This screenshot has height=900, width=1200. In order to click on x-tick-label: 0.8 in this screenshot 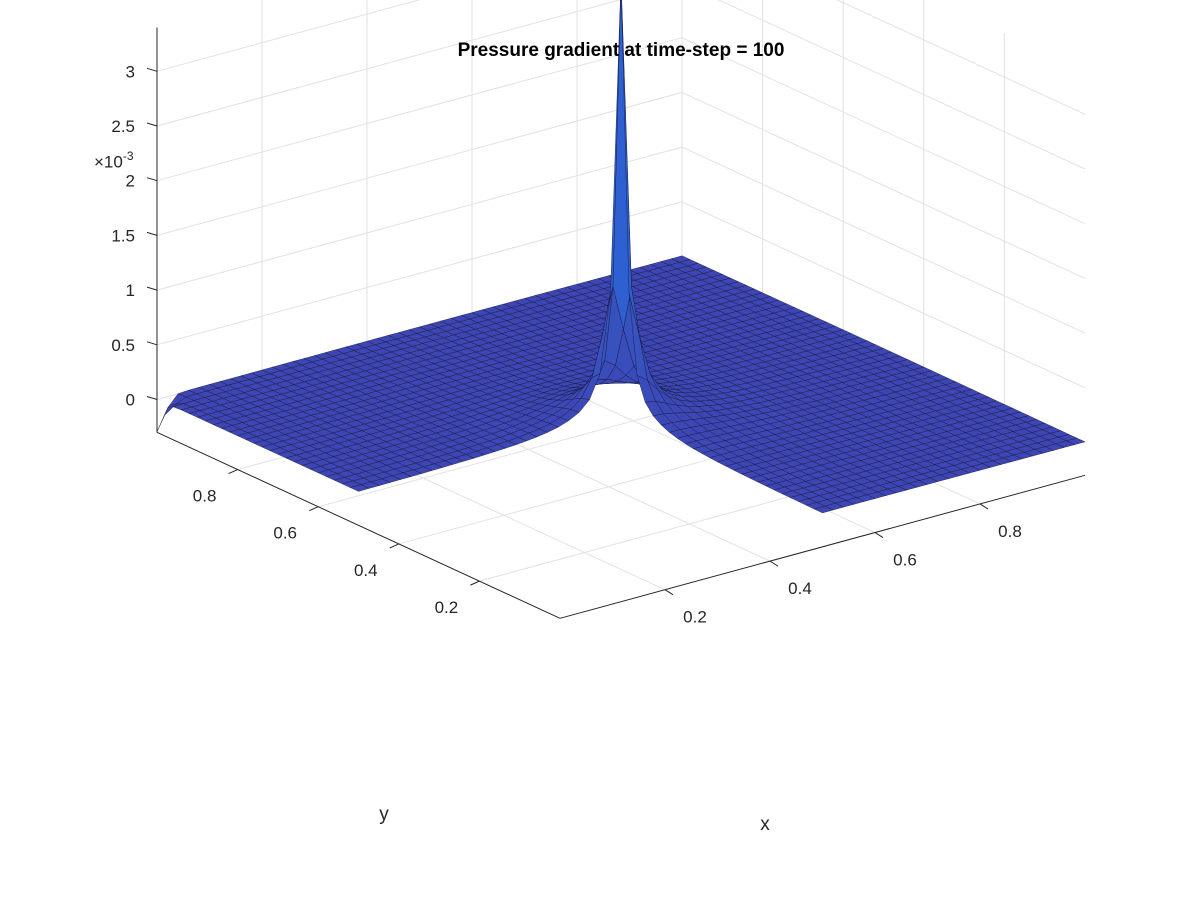, I will do `click(1010, 531)`.